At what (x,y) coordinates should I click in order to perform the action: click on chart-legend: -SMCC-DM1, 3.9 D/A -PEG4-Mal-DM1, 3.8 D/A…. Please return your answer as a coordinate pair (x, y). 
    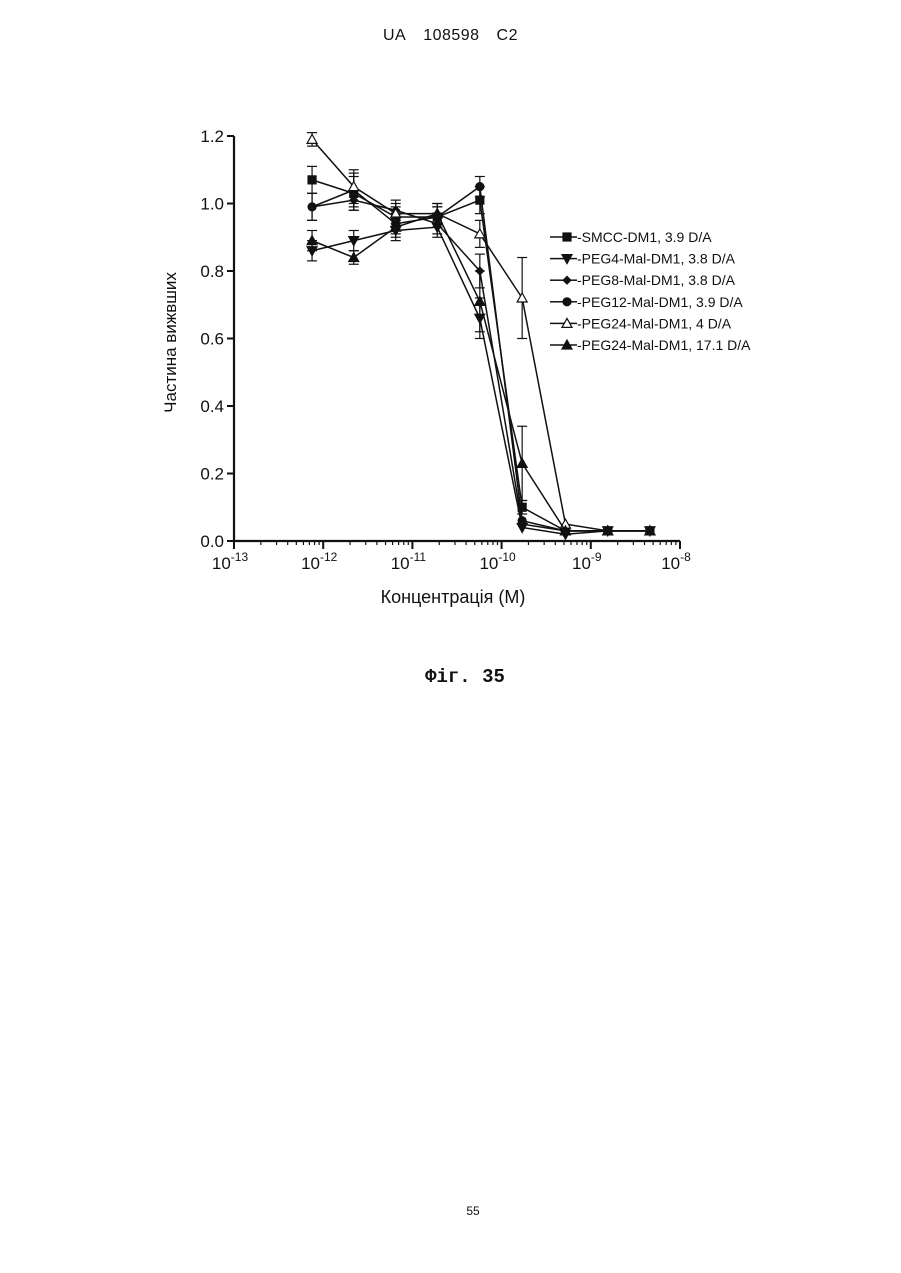
    Looking at the image, I should click on (650, 291).